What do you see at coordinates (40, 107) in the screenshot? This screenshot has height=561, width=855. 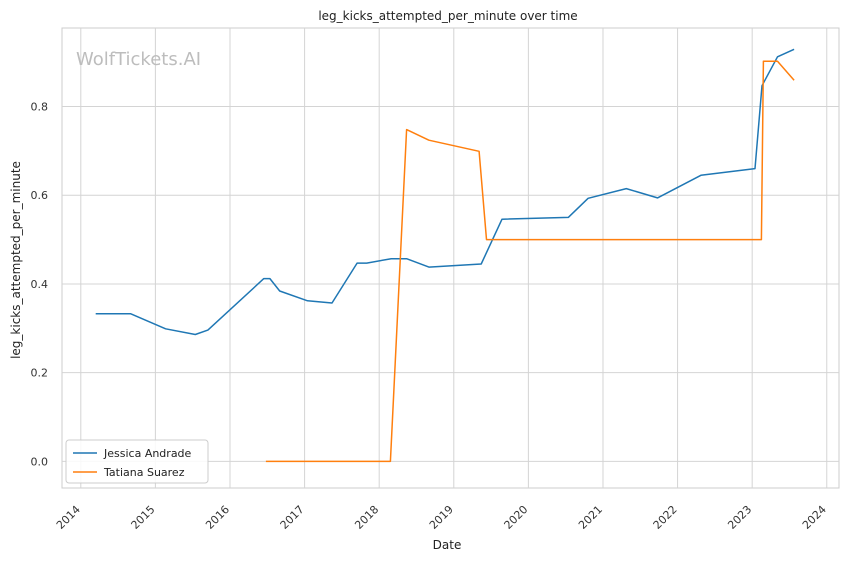 I see `y-tick-label: 0.8` at bounding box center [40, 107].